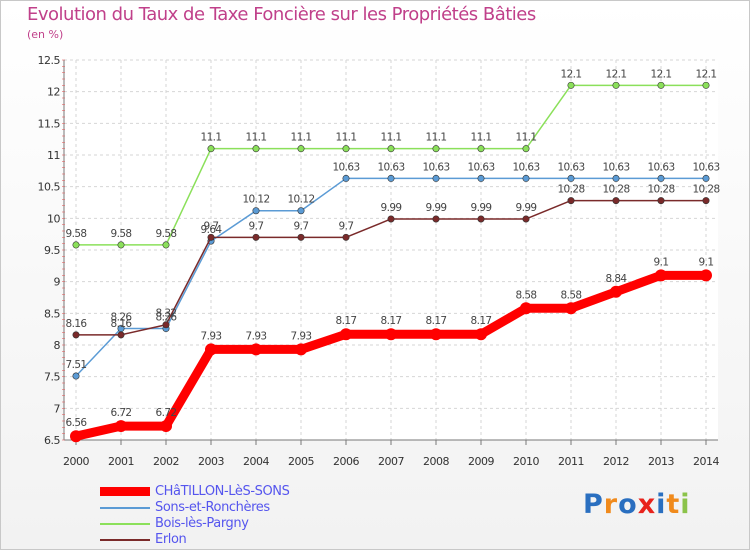 This screenshot has height=550, width=750. I want to click on data-label: 9.99, so click(481, 208).